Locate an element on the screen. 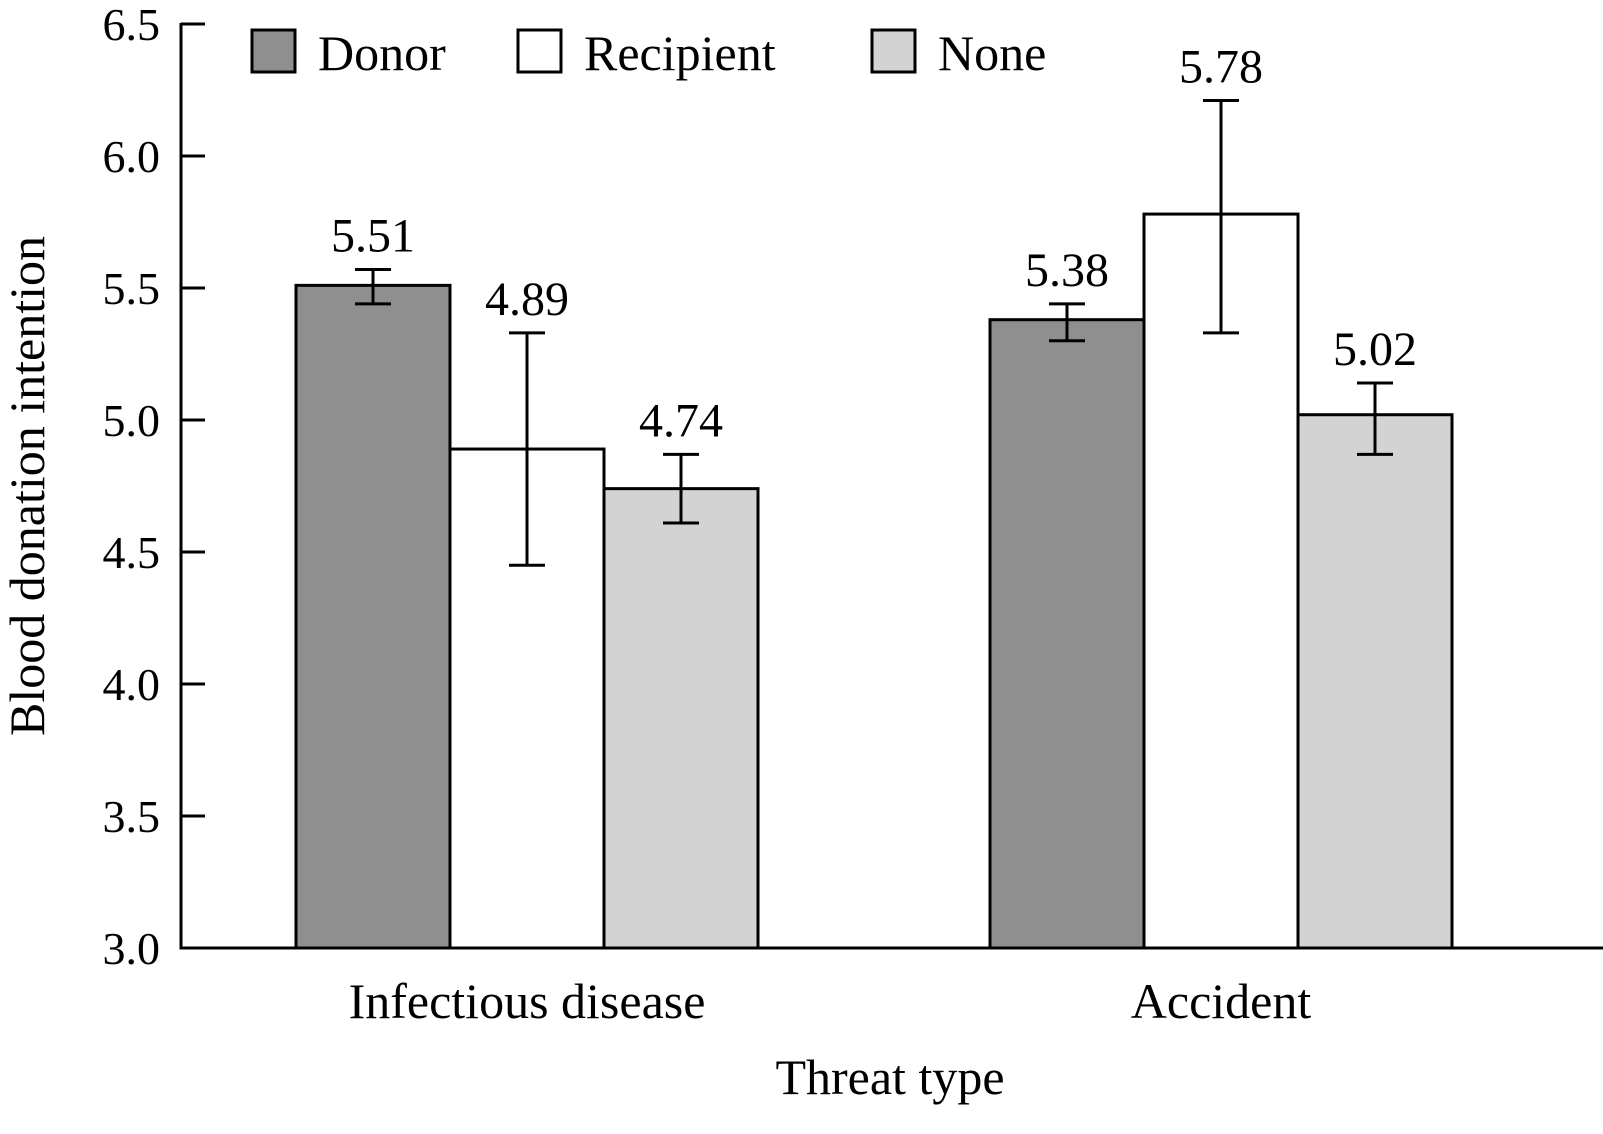 The width and height of the screenshot is (1603, 1134). data-label: 5.02 is located at coordinates (1375, 349).